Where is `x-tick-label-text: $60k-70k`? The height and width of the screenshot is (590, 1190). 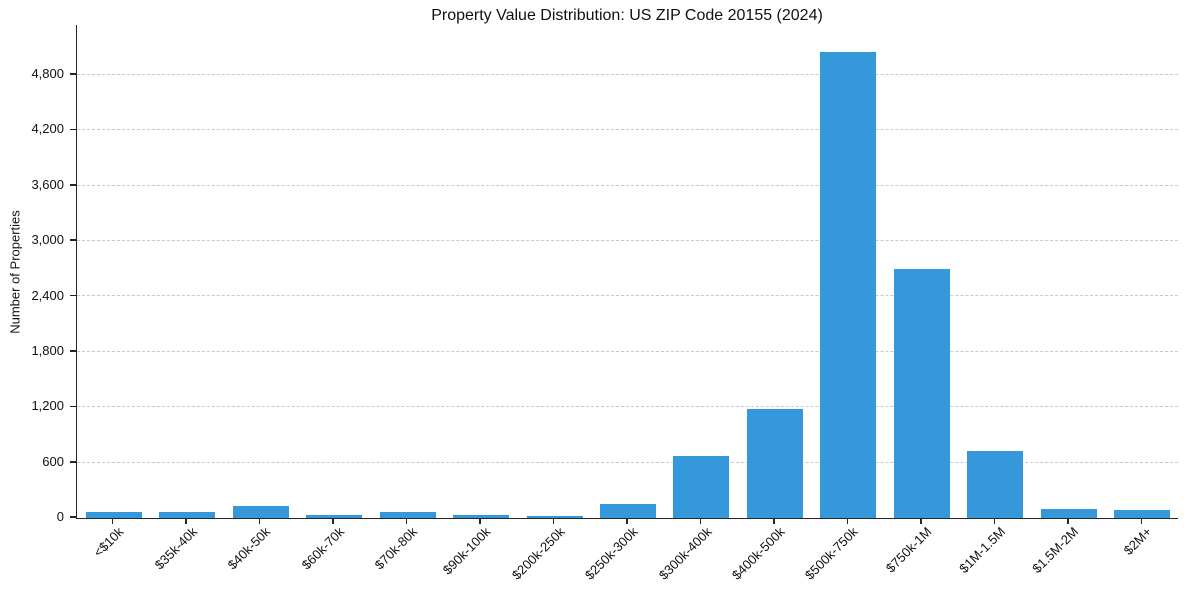 x-tick-label-text: $60k-70k is located at coordinates (322, 548).